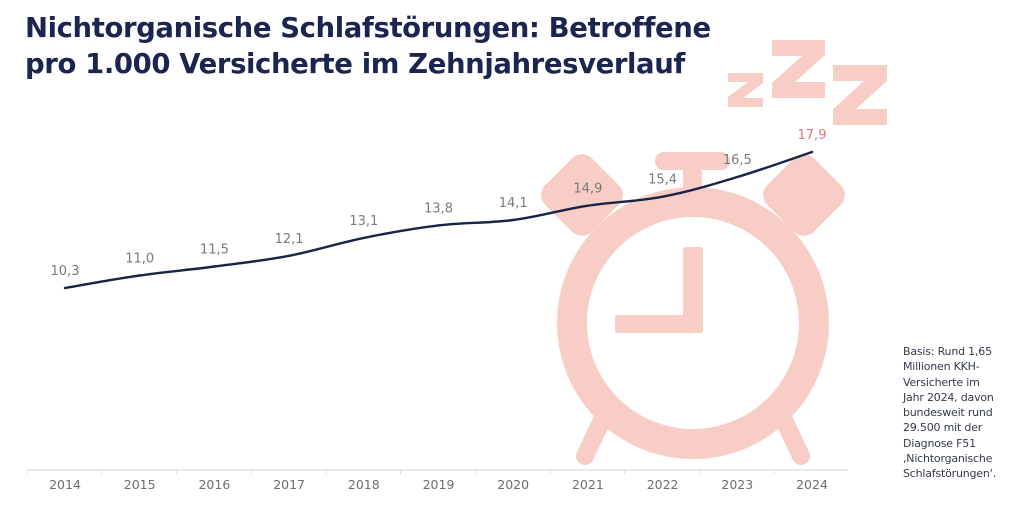 This screenshot has width=1024, height=506. Describe the element at coordinates (792, 437) in the screenshot. I see `clock-leg-right` at that location.